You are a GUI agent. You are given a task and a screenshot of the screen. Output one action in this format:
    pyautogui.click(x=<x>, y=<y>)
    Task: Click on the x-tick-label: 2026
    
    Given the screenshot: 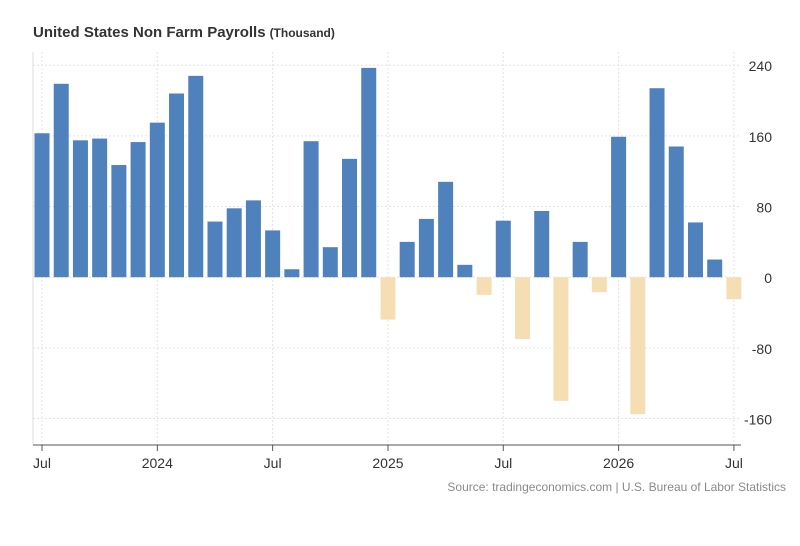 What is the action you would take?
    pyautogui.click(x=618, y=463)
    